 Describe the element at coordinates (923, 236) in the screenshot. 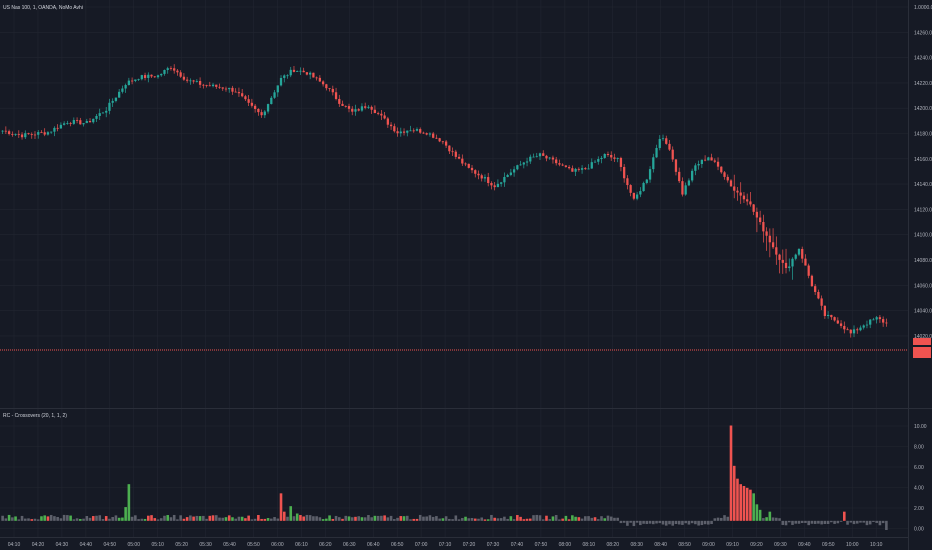

I see `price-tick-label: 14100.0` at that location.